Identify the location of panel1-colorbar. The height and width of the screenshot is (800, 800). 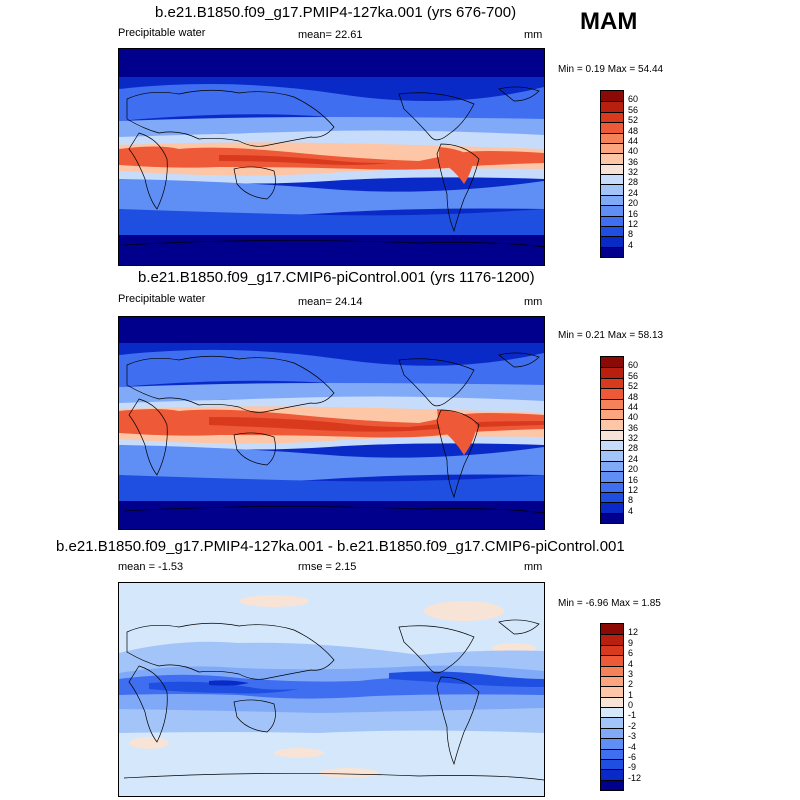
(612, 174).